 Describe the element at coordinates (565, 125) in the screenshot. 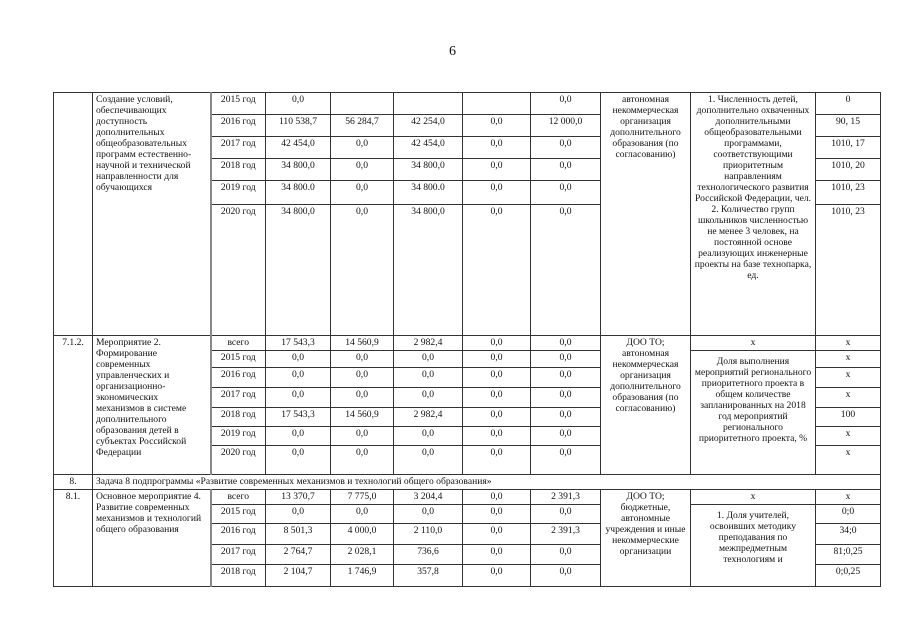

I see `amount-cell-c4: 12 000,0` at that location.